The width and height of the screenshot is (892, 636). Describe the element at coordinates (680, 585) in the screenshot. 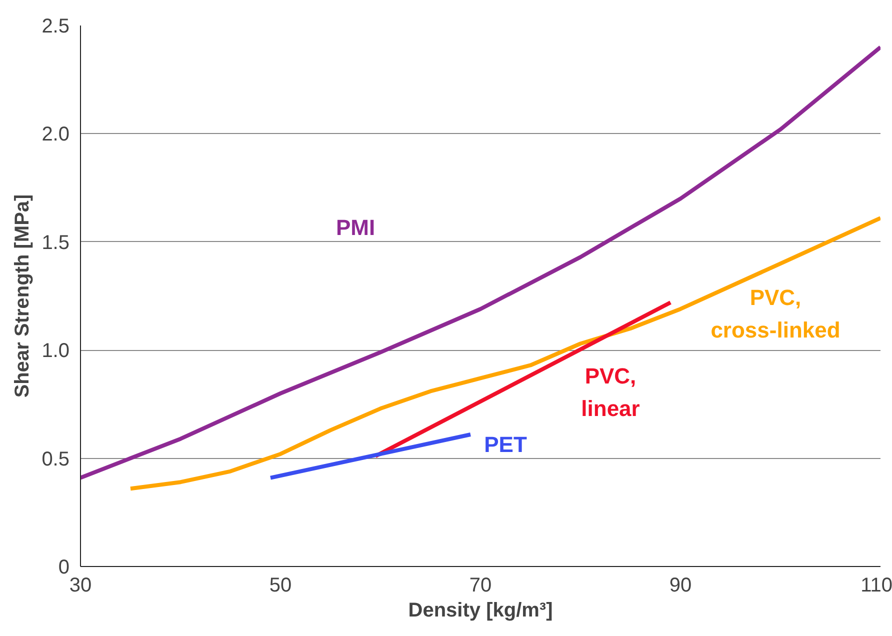

I see `x-tick-label: 90` at that location.